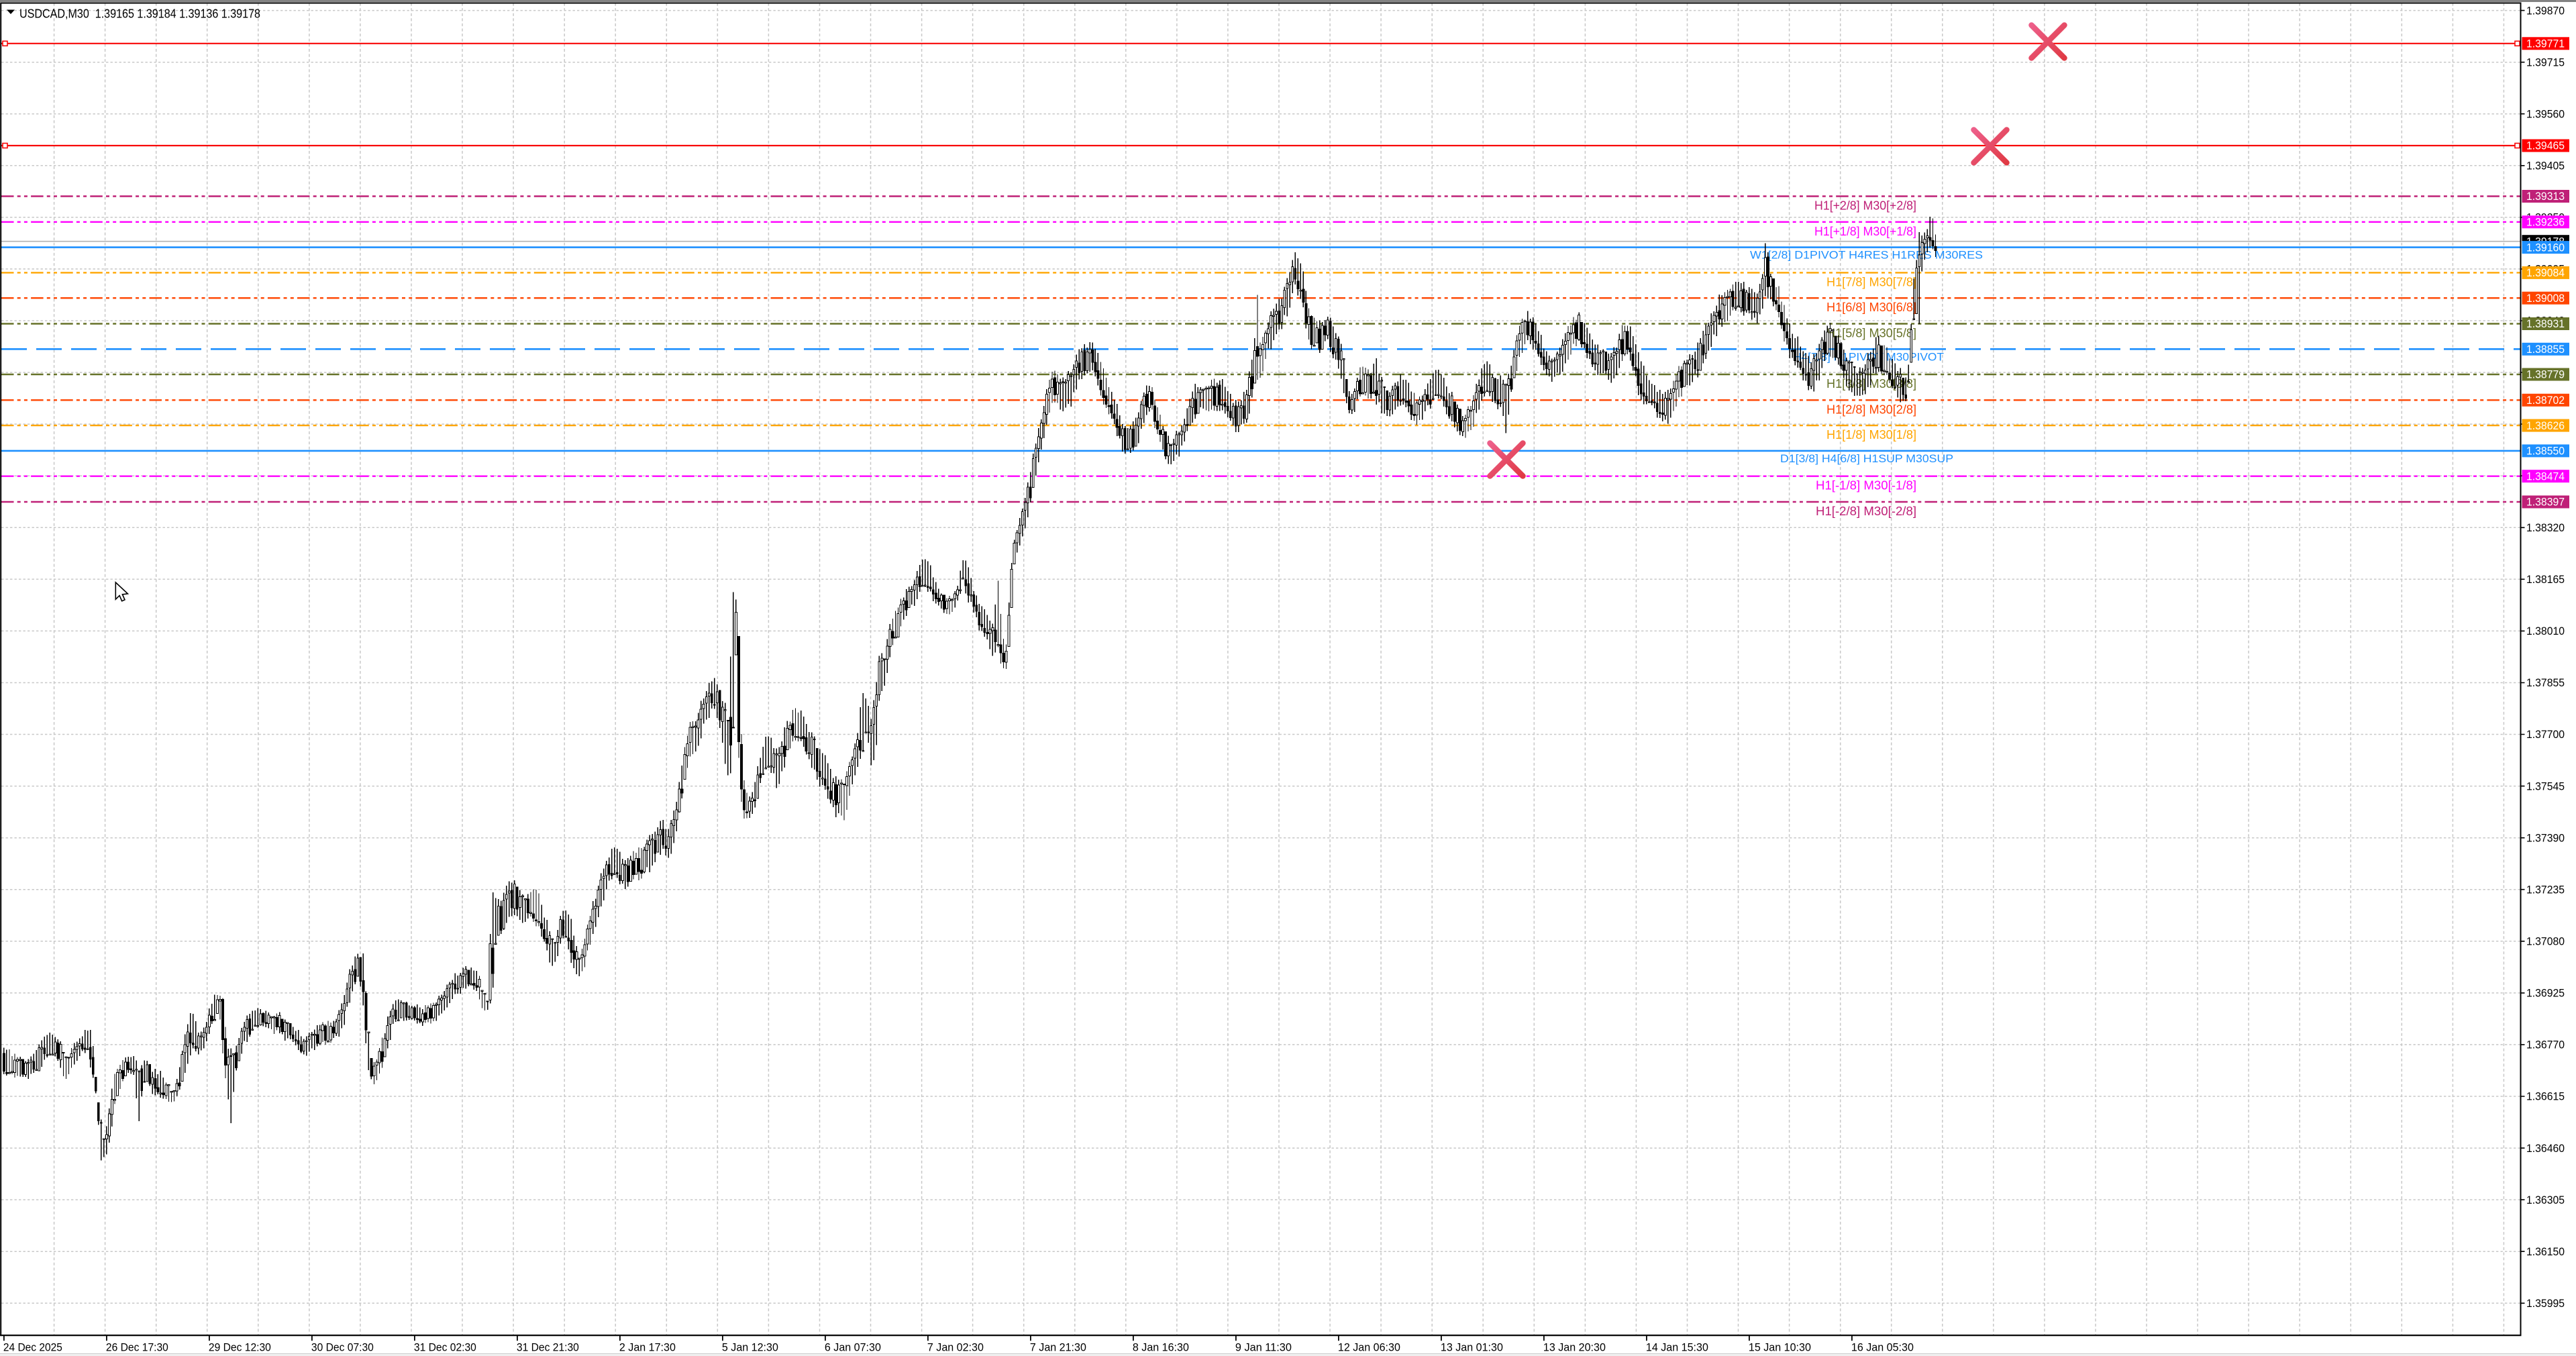  I want to click on svg-text: 1.35995, so click(2545, 1304).